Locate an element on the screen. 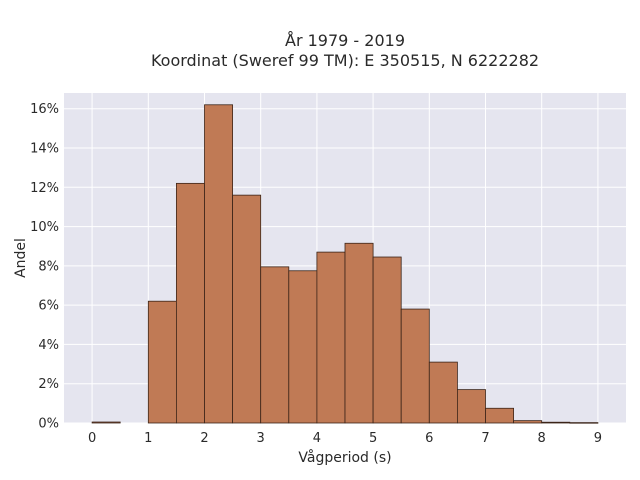 The image size is (640, 480). x-tick-label-4: 4 is located at coordinates (317, 438).